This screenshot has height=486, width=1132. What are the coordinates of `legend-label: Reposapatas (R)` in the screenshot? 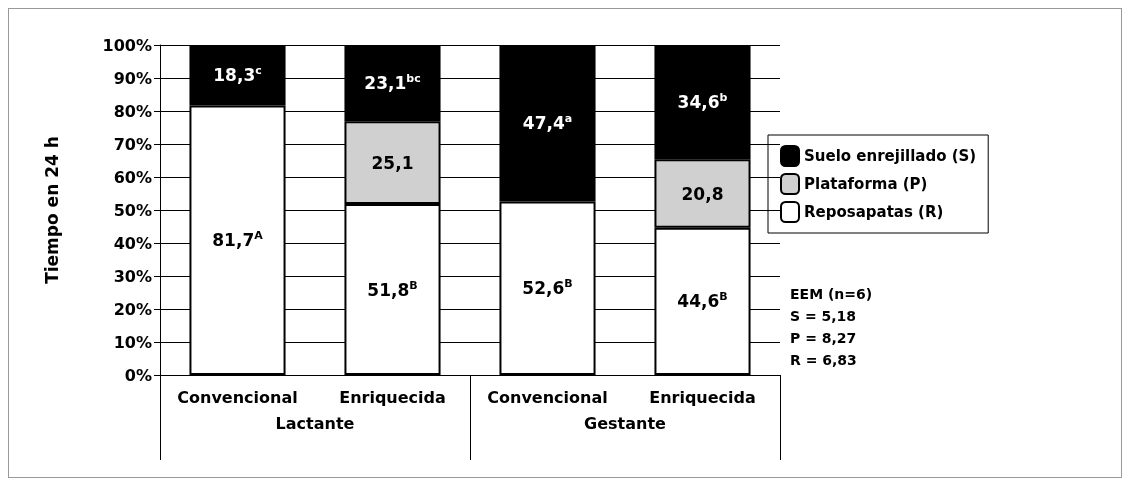 It's located at (874, 212).